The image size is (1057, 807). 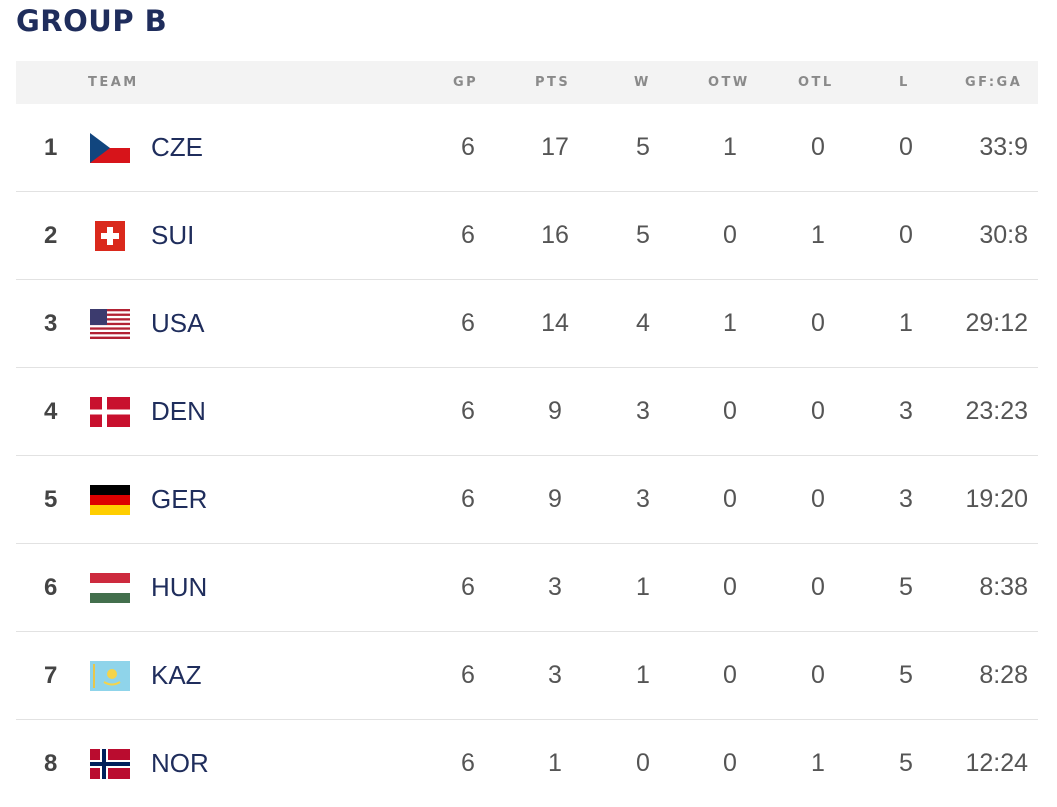 What do you see at coordinates (996, 323) in the screenshot?
I see `gfga-value: 29:12` at bounding box center [996, 323].